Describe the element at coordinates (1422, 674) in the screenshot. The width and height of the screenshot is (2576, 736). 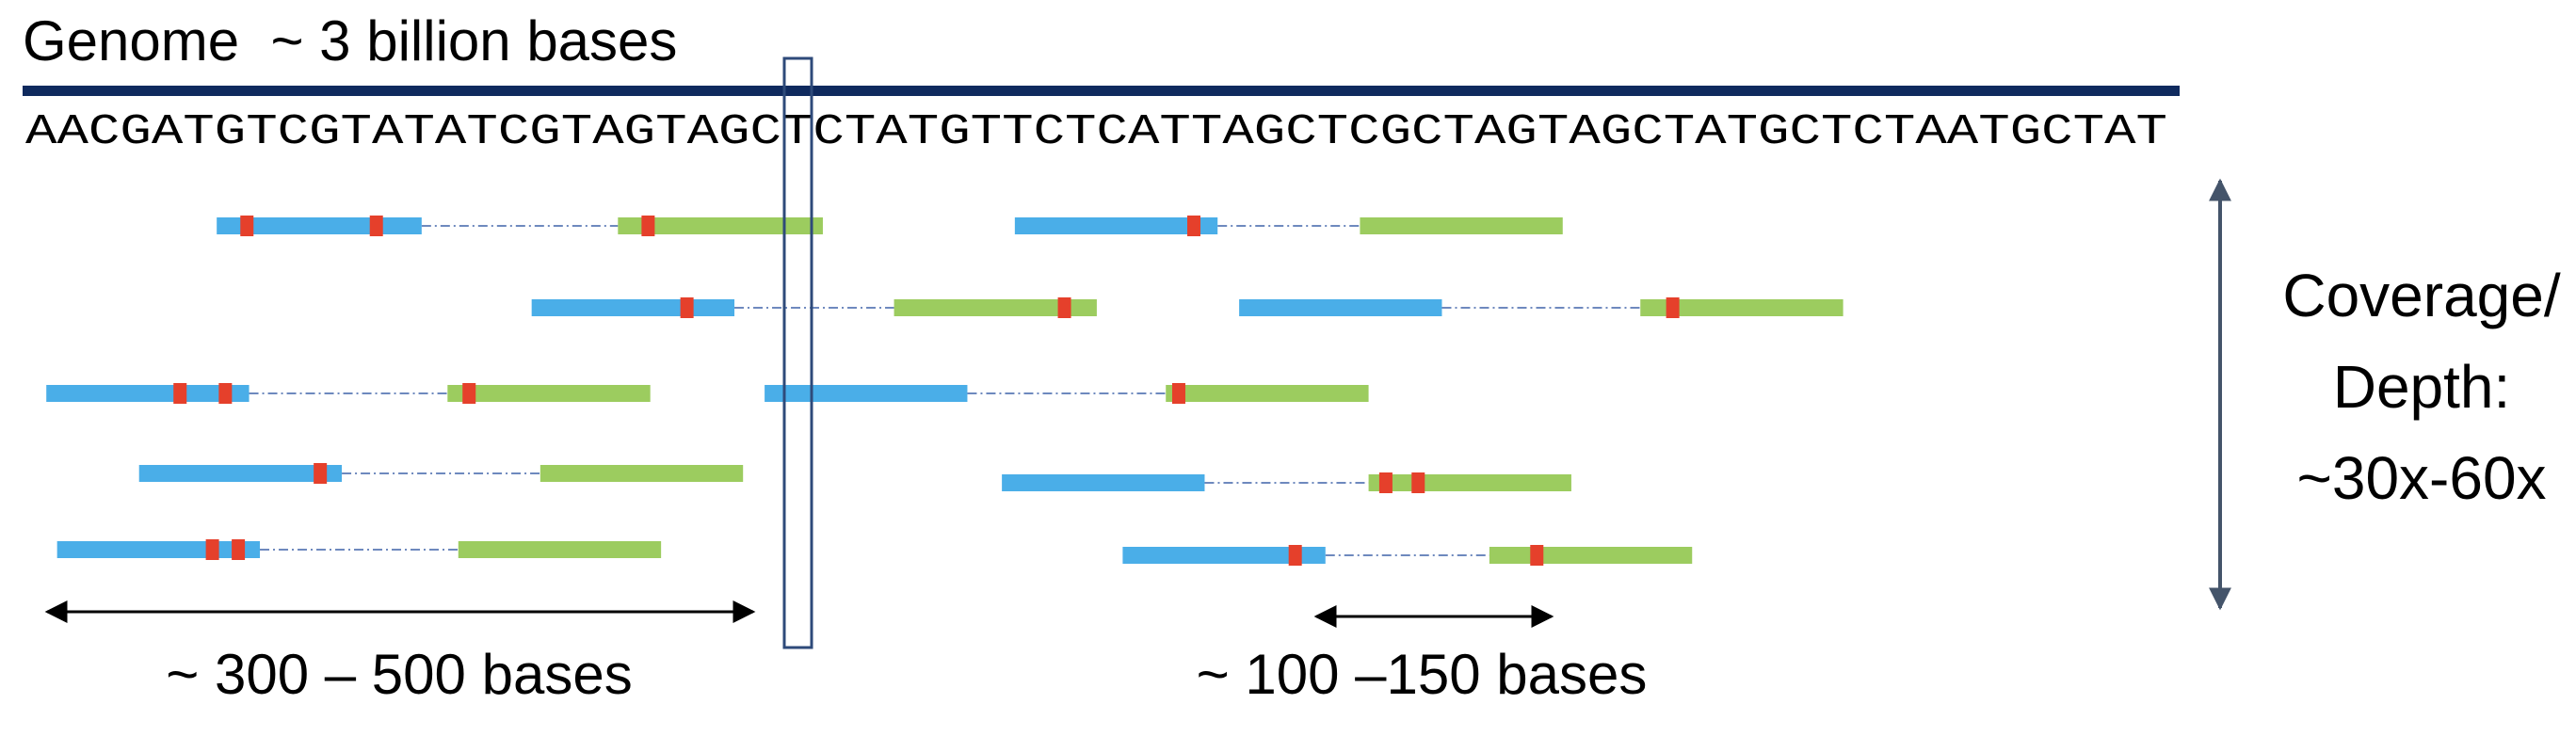
I see `read-length-label: ~ 100 –150 bases` at that location.